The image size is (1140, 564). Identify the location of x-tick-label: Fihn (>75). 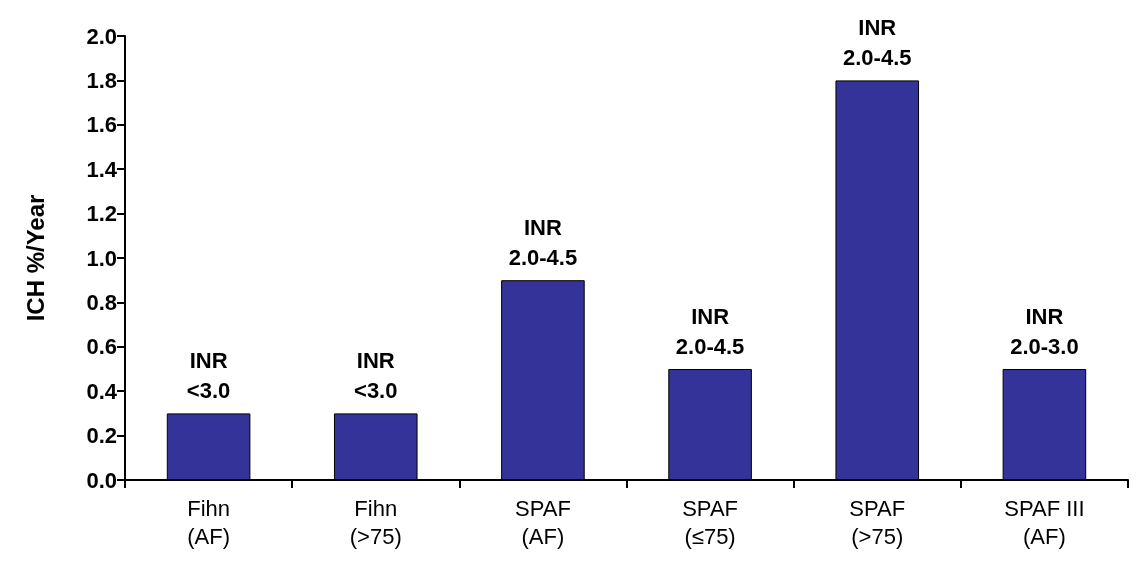
(375, 522).